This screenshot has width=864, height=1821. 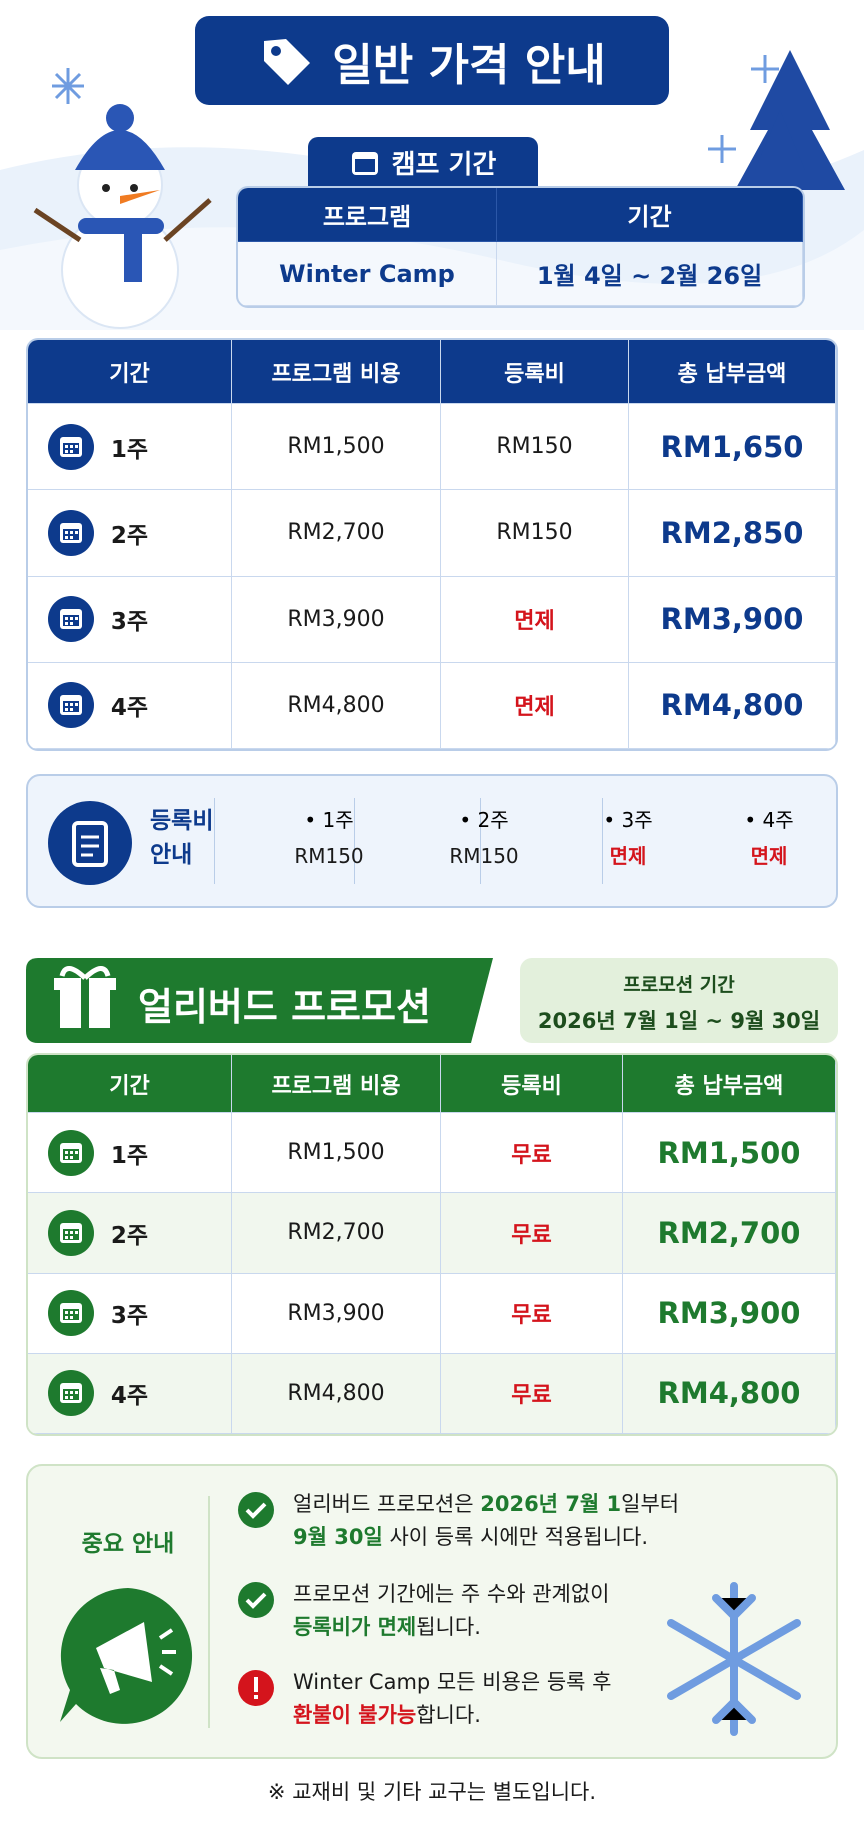 What do you see at coordinates (367, 274) in the screenshot?
I see `cell: Winter Camp` at bounding box center [367, 274].